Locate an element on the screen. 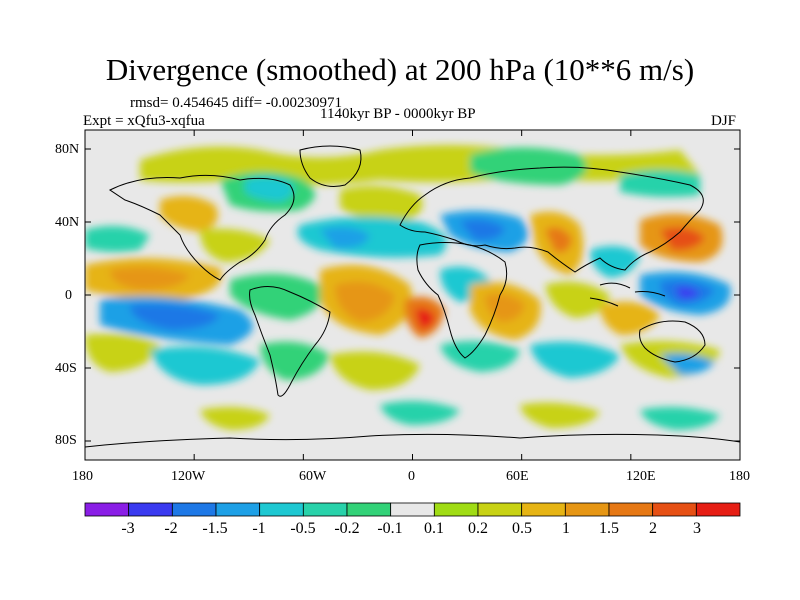 The image size is (800, 600). colorbar-label: -2 is located at coordinates (171, 528).